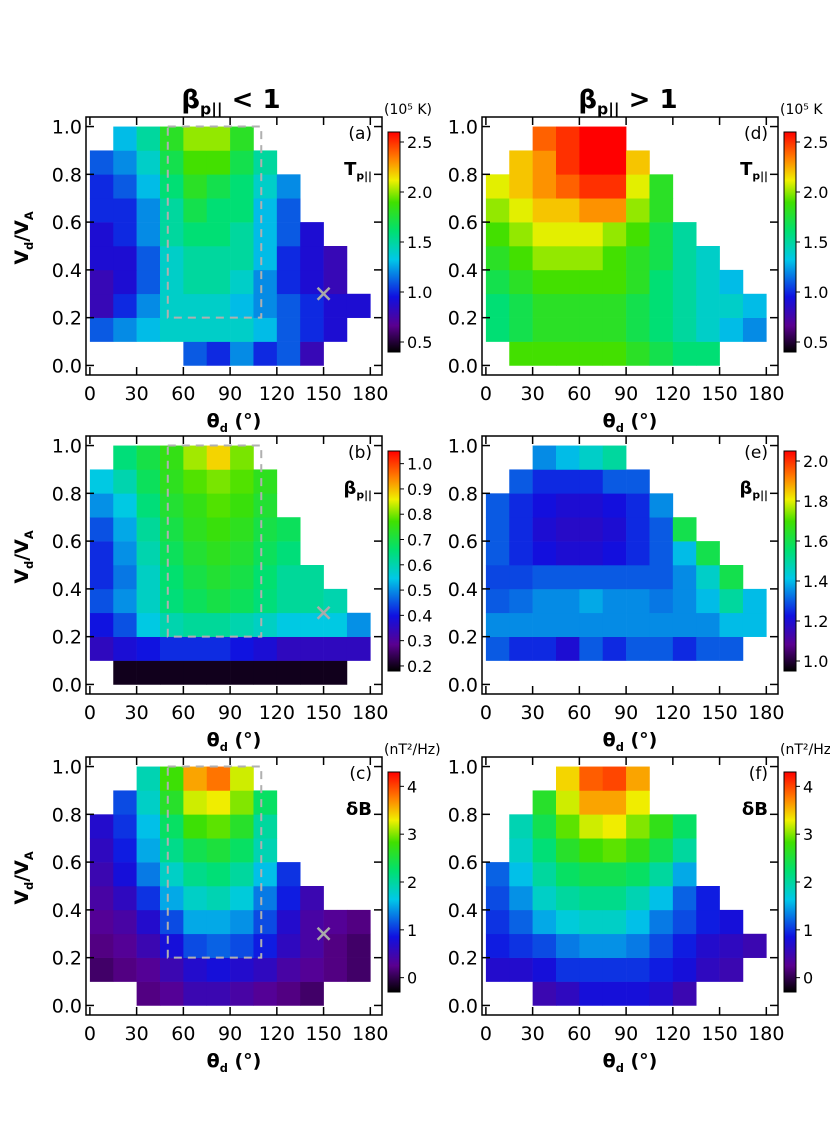 This screenshot has width=830, height=1127. I want to click on x-axis-label-part: d, so click(224, 428).